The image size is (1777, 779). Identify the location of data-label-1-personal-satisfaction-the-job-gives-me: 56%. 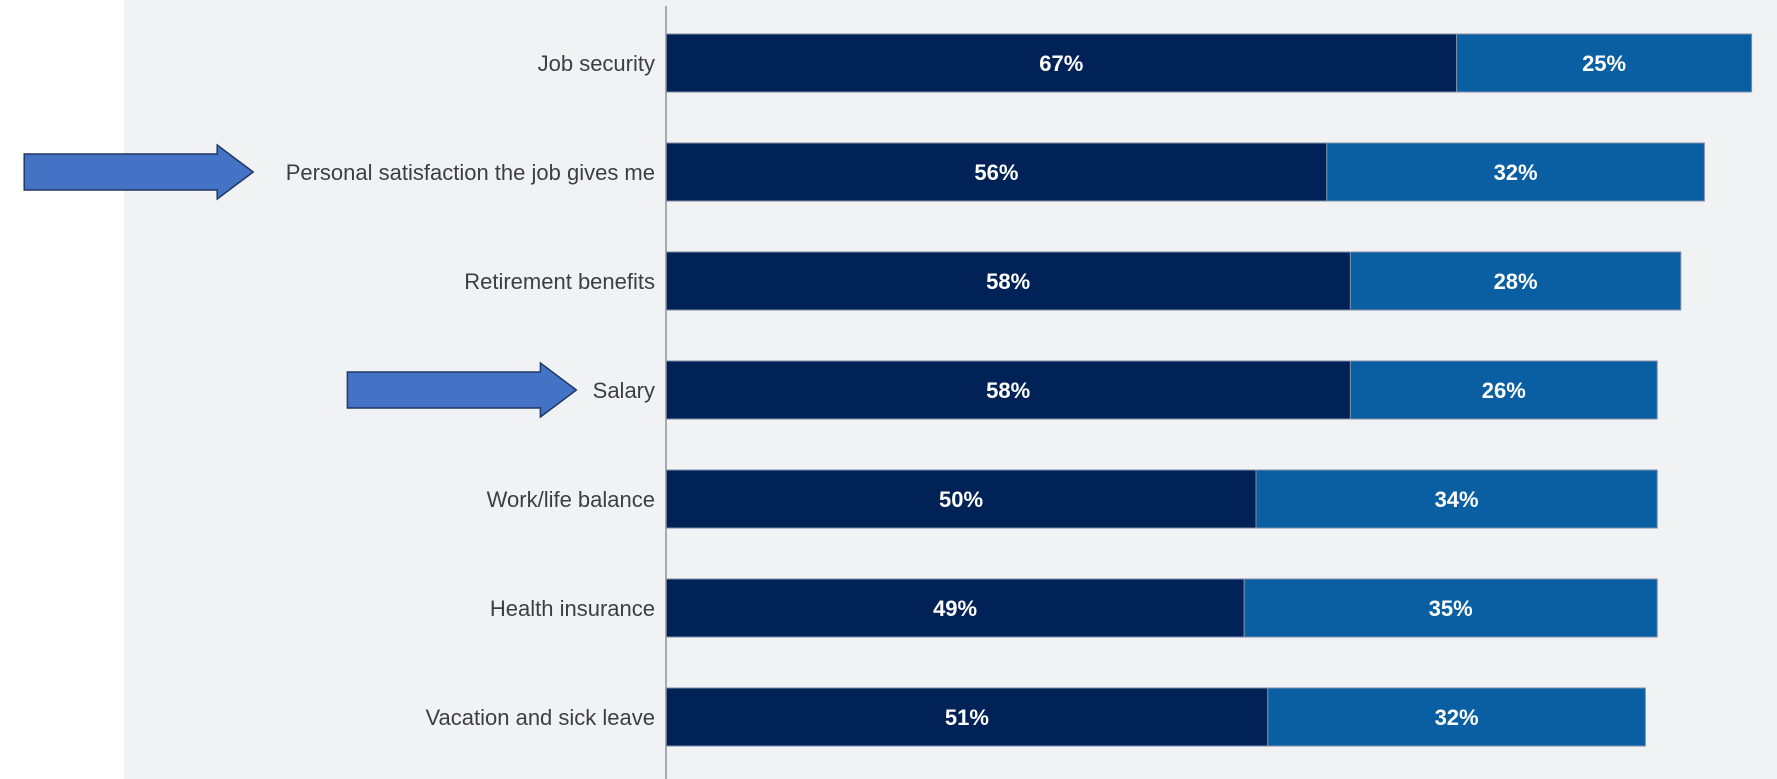
(996, 172).